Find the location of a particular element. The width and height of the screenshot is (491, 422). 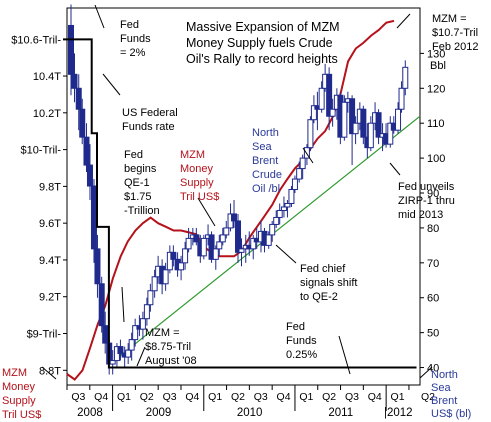

year-label: 2008 is located at coordinates (90, 413).